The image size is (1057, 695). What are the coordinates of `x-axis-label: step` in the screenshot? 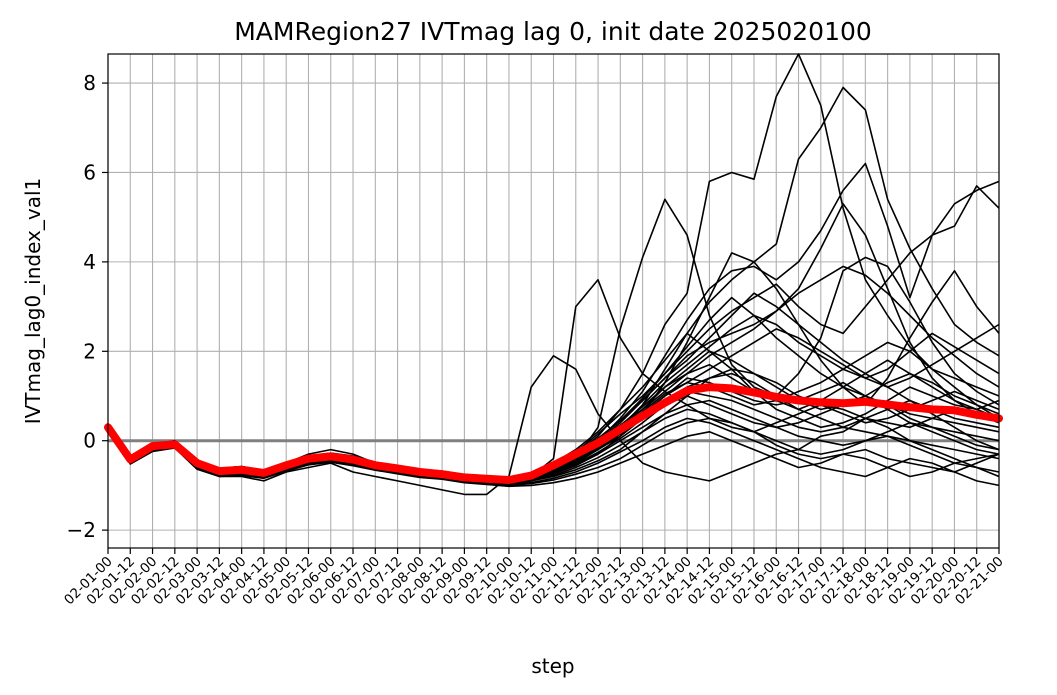 It's located at (552, 666).